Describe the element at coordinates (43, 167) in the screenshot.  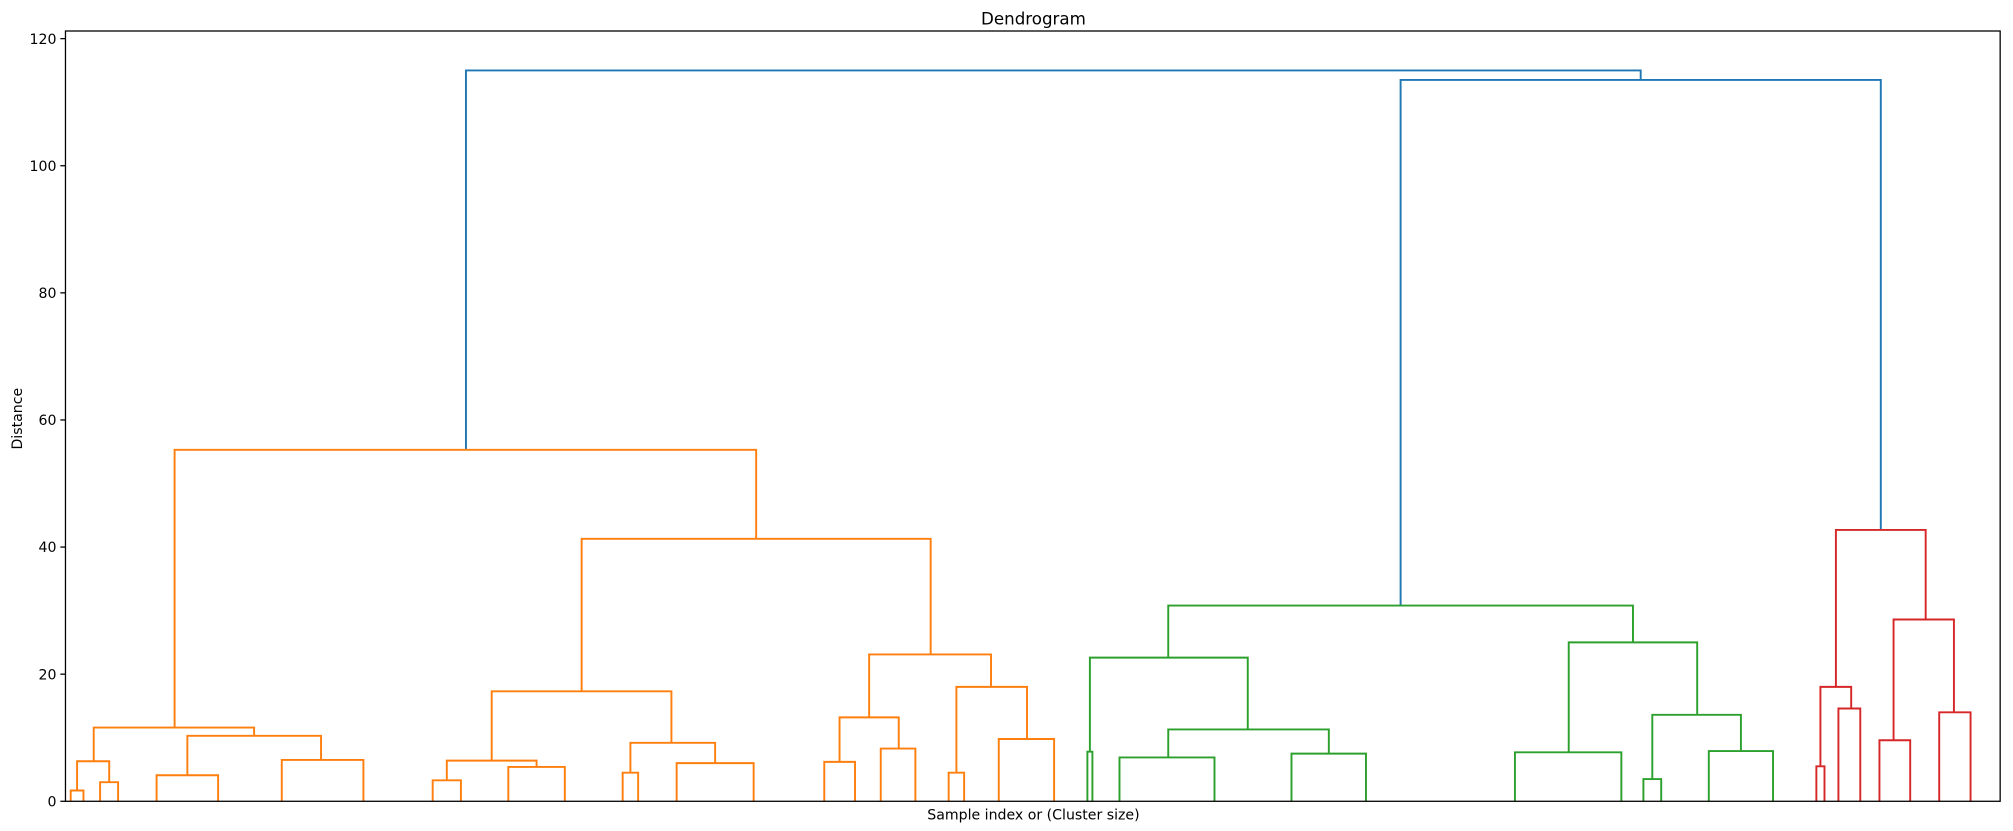
I see `y-tick-label: 100` at that location.